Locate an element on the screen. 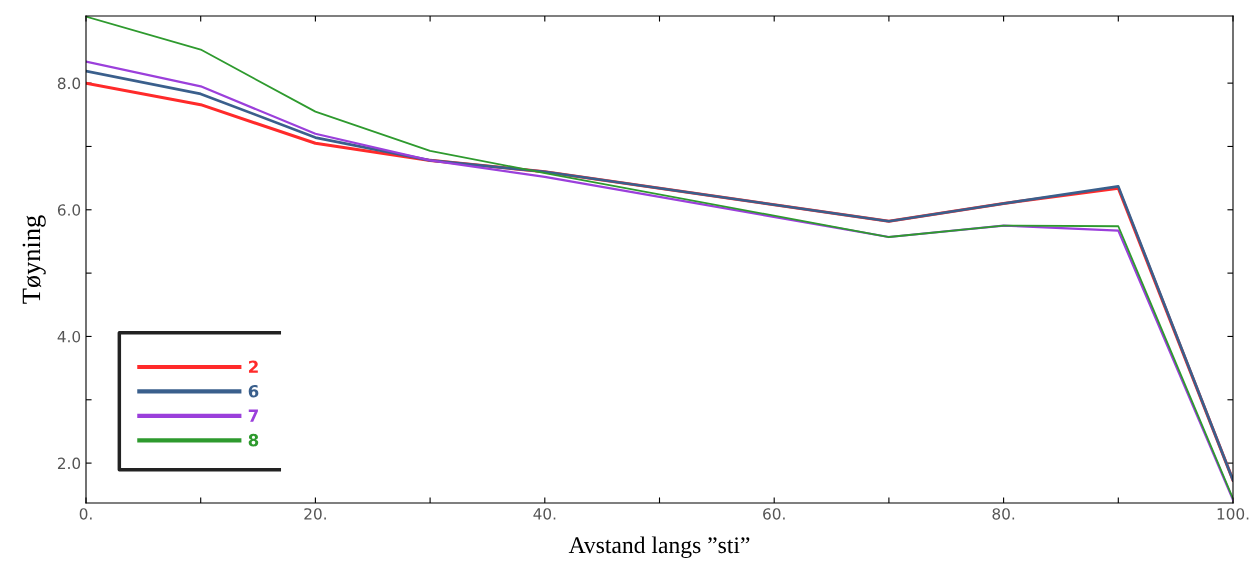 The image size is (1252, 565). y-tick-label: 2.0 is located at coordinates (69, 463).